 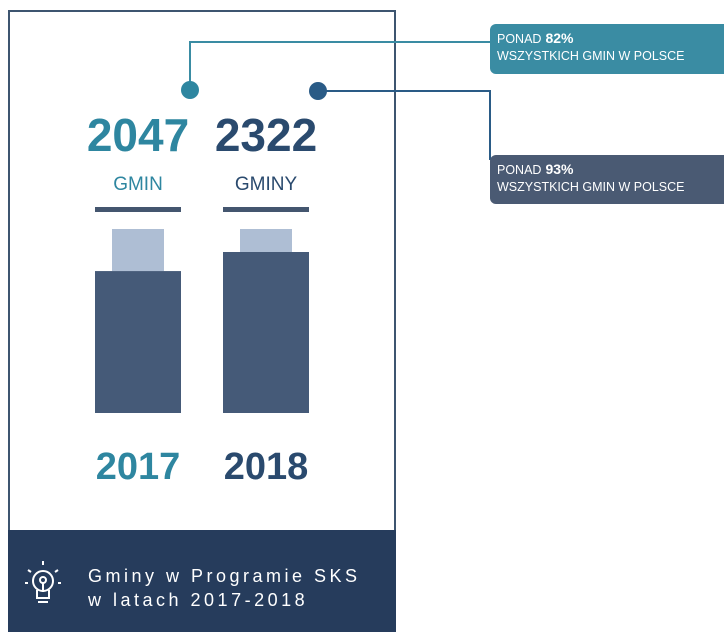 I want to click on callout-share: 82%, so click(x=559, y=38).